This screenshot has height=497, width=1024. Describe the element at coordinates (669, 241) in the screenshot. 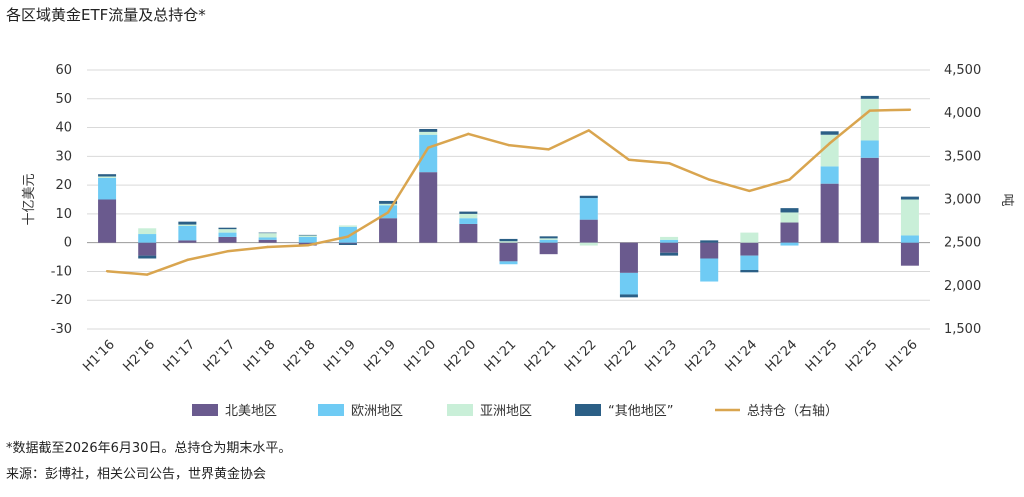

I see `bar-series1-H1'23` at that location.